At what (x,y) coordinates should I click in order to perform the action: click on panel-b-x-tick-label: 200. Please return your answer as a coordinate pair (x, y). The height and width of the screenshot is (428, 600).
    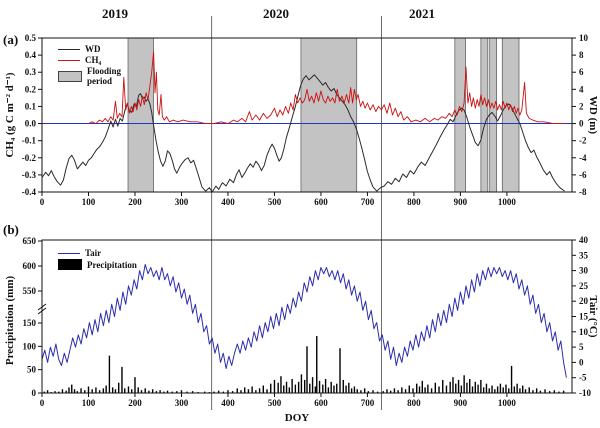
    Looking at the image, I should click on (135, 403).